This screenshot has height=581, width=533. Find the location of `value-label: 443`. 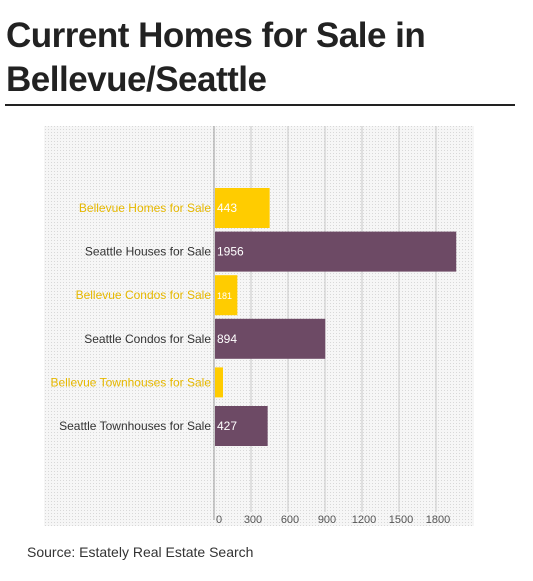

value-label: 443 is located at coordinates (227, 208).